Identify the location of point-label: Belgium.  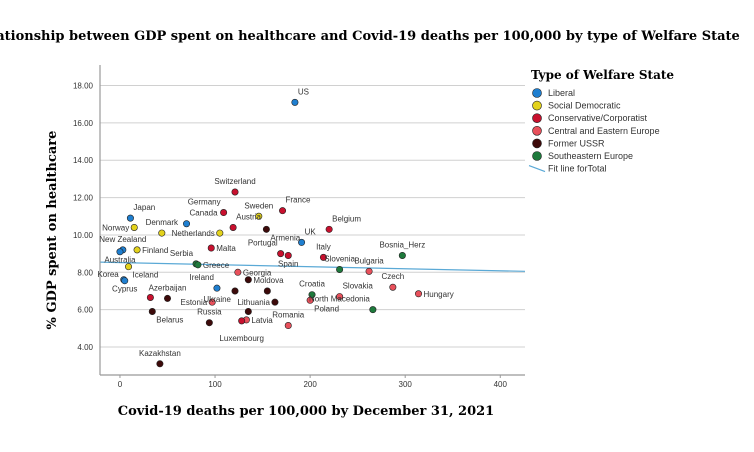
(346, 218).